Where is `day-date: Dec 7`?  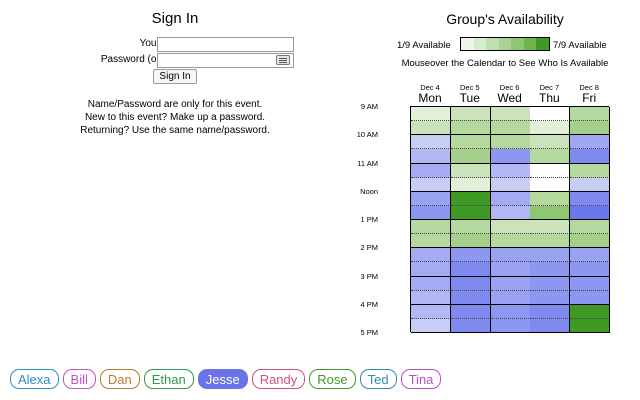
day-date: Dec 7 is located at coordinates (549, 87).